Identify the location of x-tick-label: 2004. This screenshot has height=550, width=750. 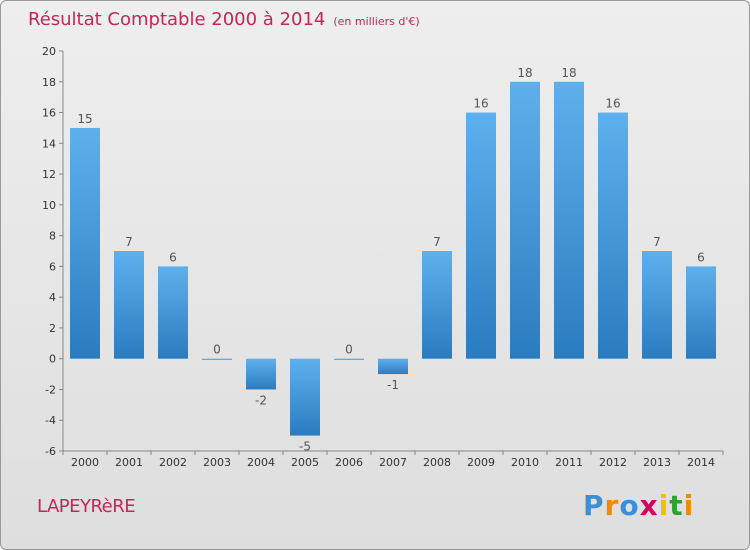
(261, 462).